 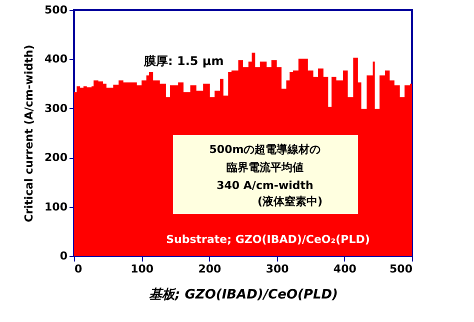 What do you see at coordinates (183, 61) in the screenshot?
I see `annotation: 膜厚: 1.5 μm` at bounding box center [183, 61].